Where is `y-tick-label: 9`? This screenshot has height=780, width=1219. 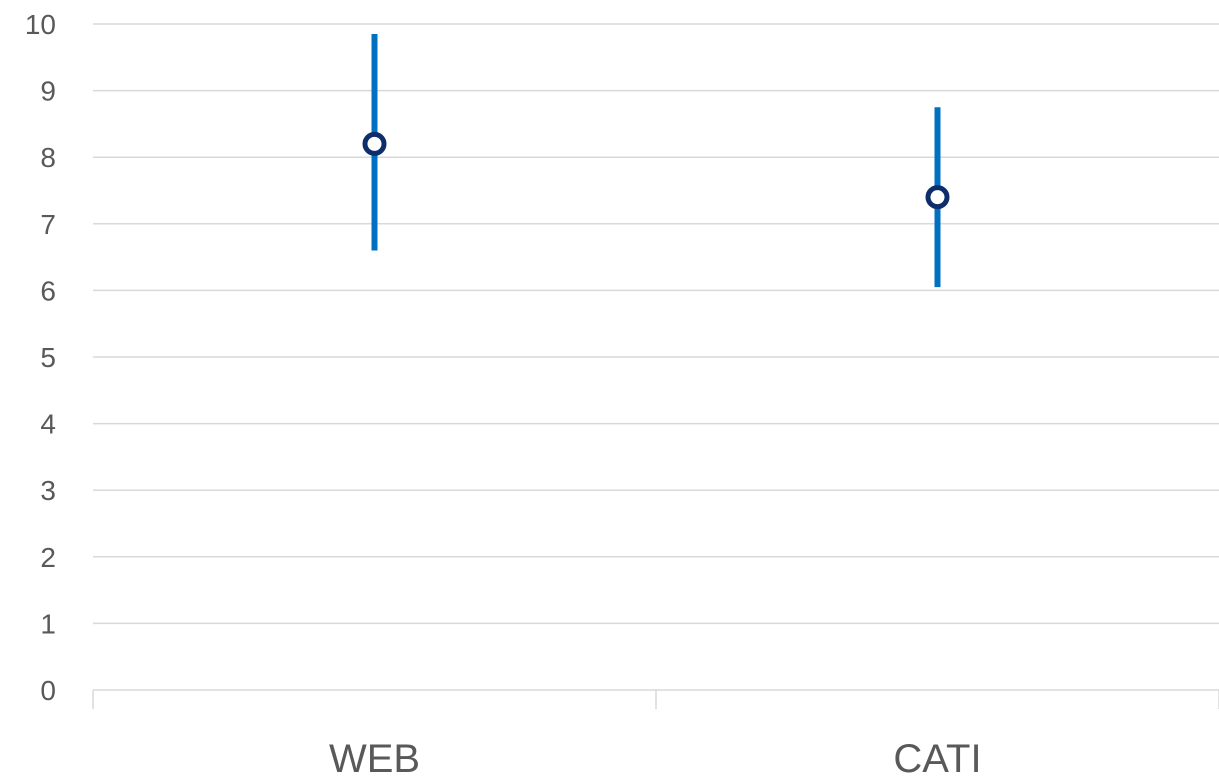
y-tick-label: 9 is located at coordinates (48, 91).